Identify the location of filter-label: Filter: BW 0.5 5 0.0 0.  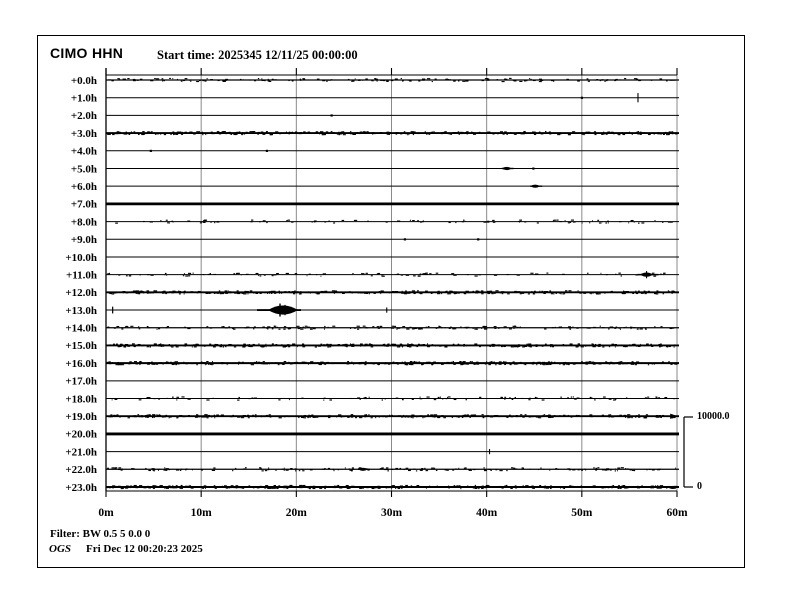
(100, 534).